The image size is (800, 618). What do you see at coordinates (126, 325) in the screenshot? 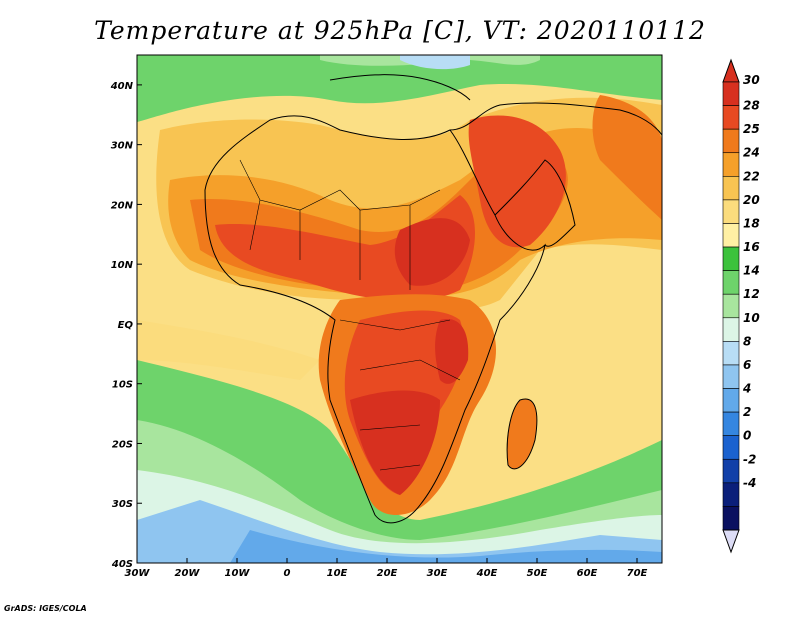
I see `lat-tick-label: EQ` at bounding box center [126, 325].